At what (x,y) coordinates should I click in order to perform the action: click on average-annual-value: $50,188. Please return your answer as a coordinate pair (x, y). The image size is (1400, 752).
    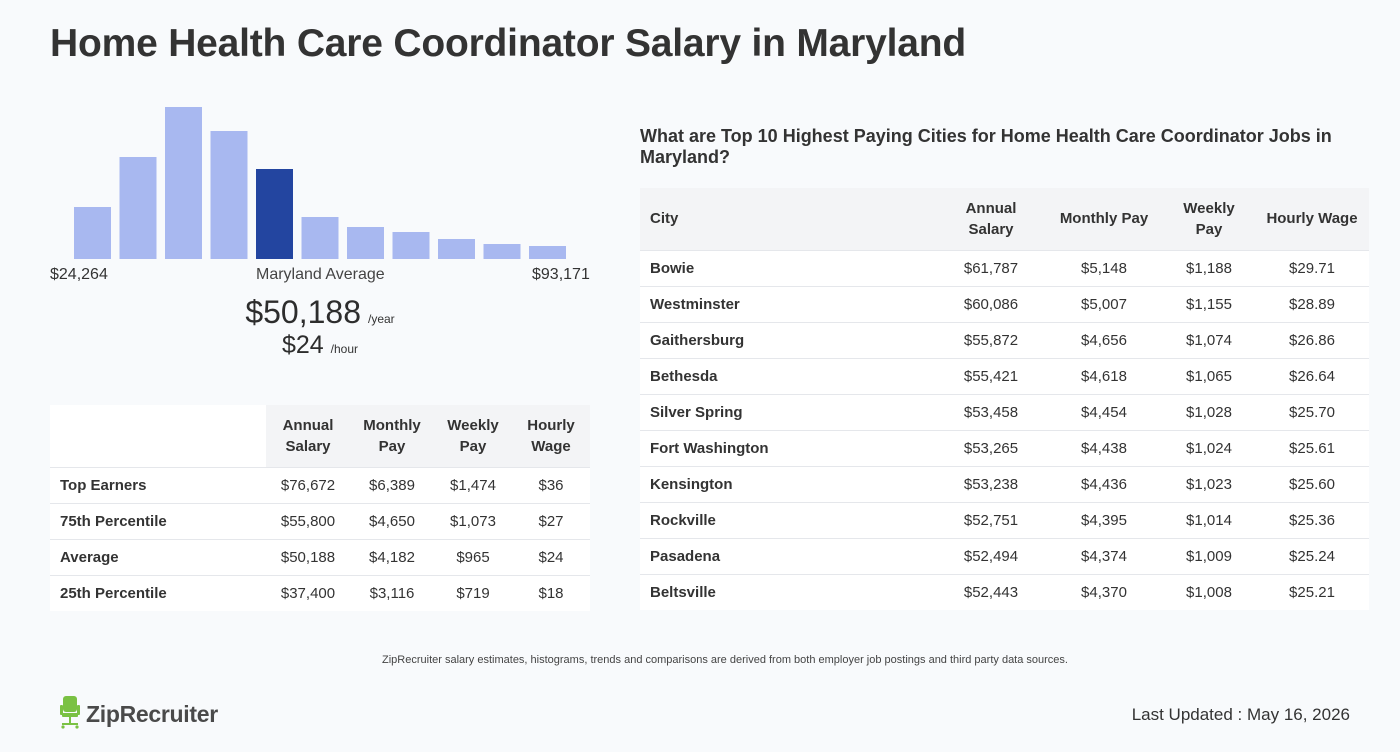
    Looking at the image, I should click on (303, 312).